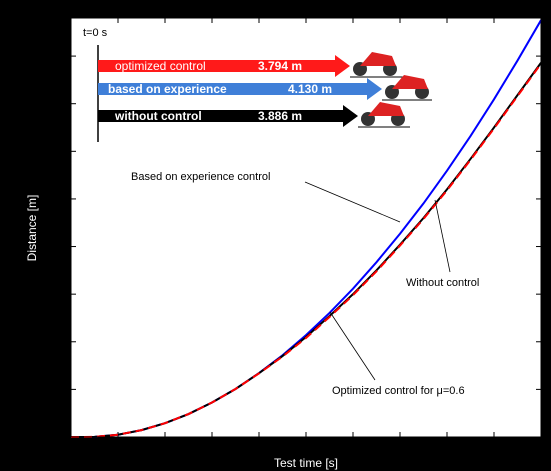 This screenshot has height=471, width=551. What do you see at coordinates (541, 446) in the screenshot?
I see `x-tick-label: 2` at bounding box center [541, 446].